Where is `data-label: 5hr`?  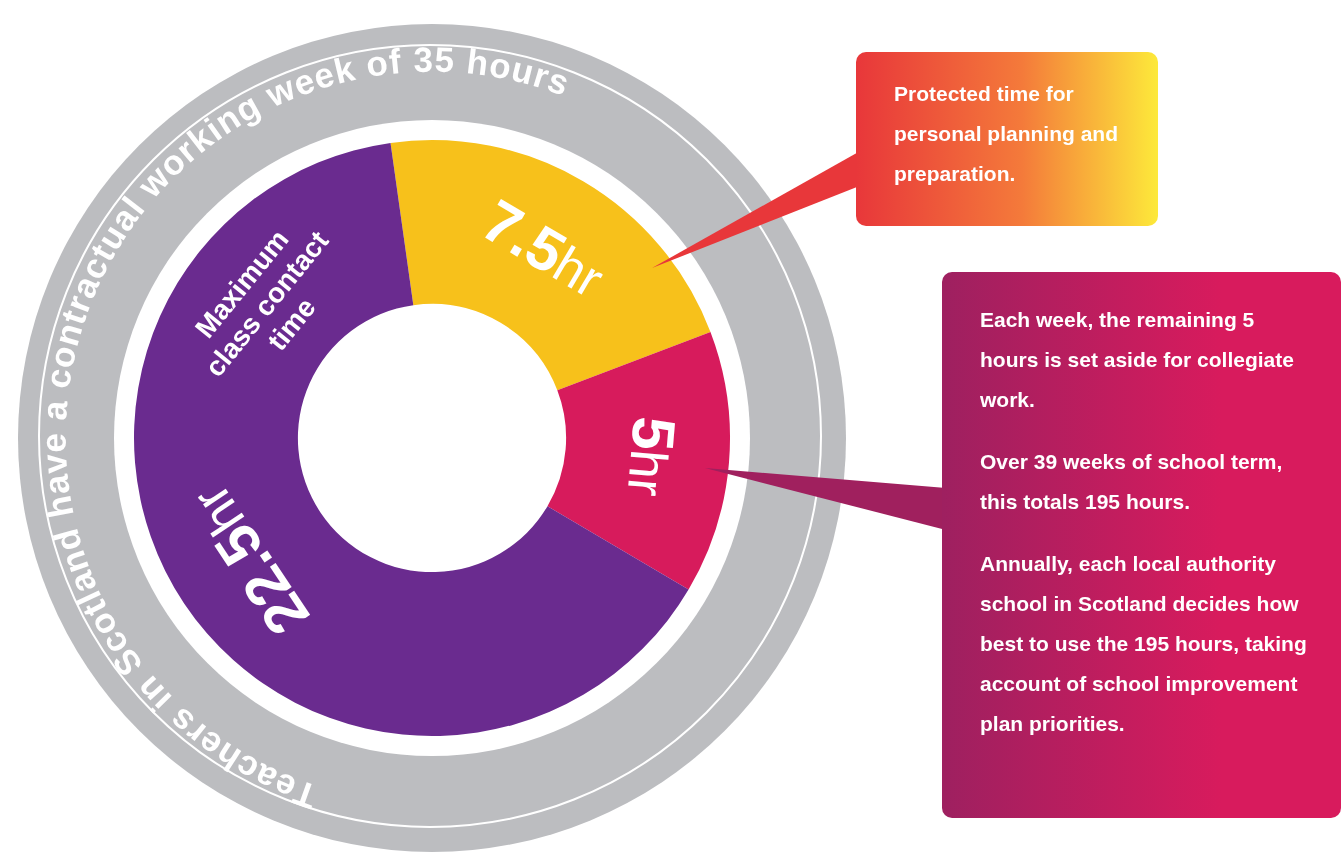
data-label: 5hr is located at coordinates (652, 456).